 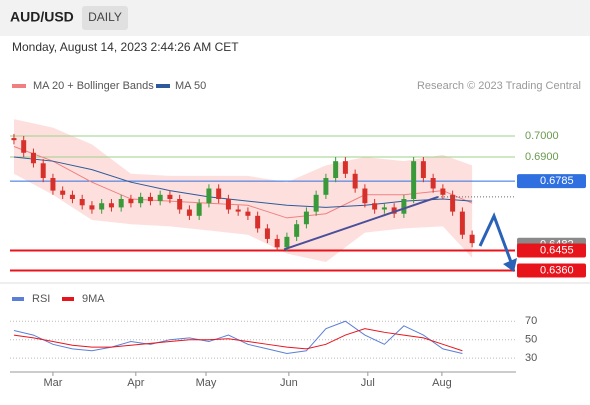 I want to click on level-label: 0.6785, so click(x=557, y=181).